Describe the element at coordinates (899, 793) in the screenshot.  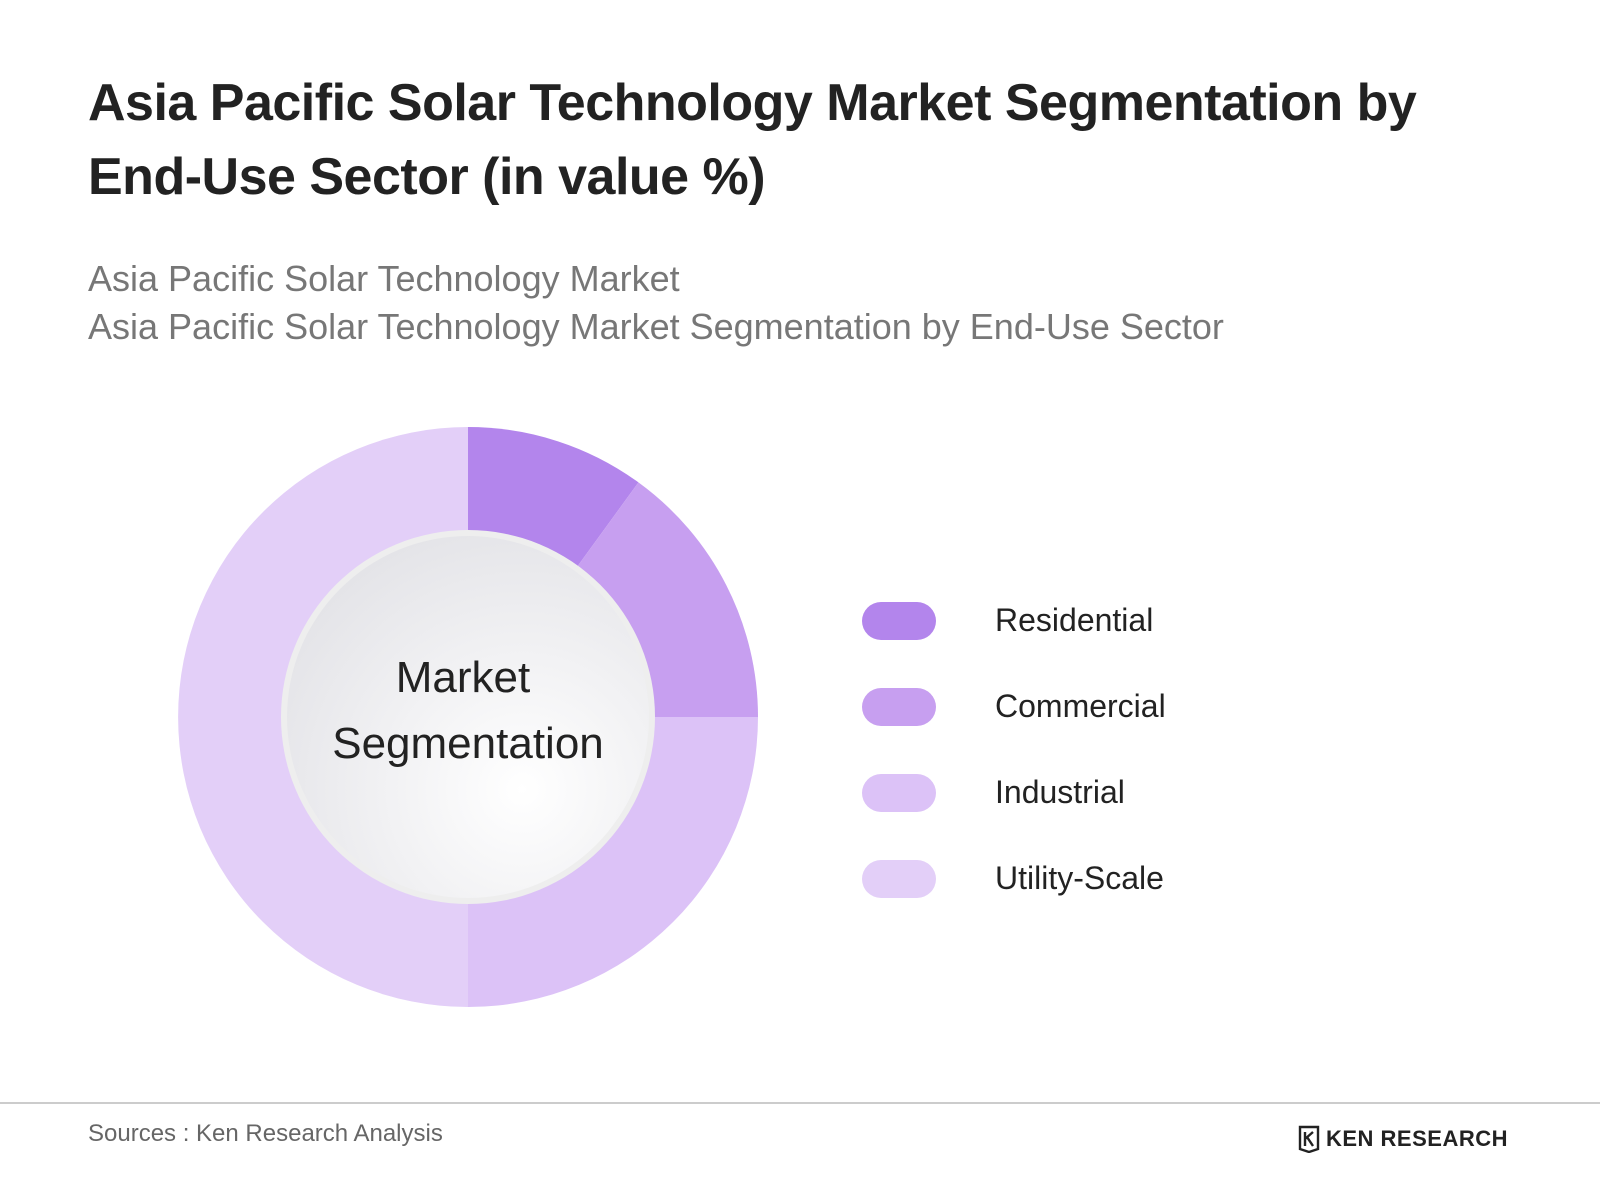
I see `legend-swatch-industrial` at that location.